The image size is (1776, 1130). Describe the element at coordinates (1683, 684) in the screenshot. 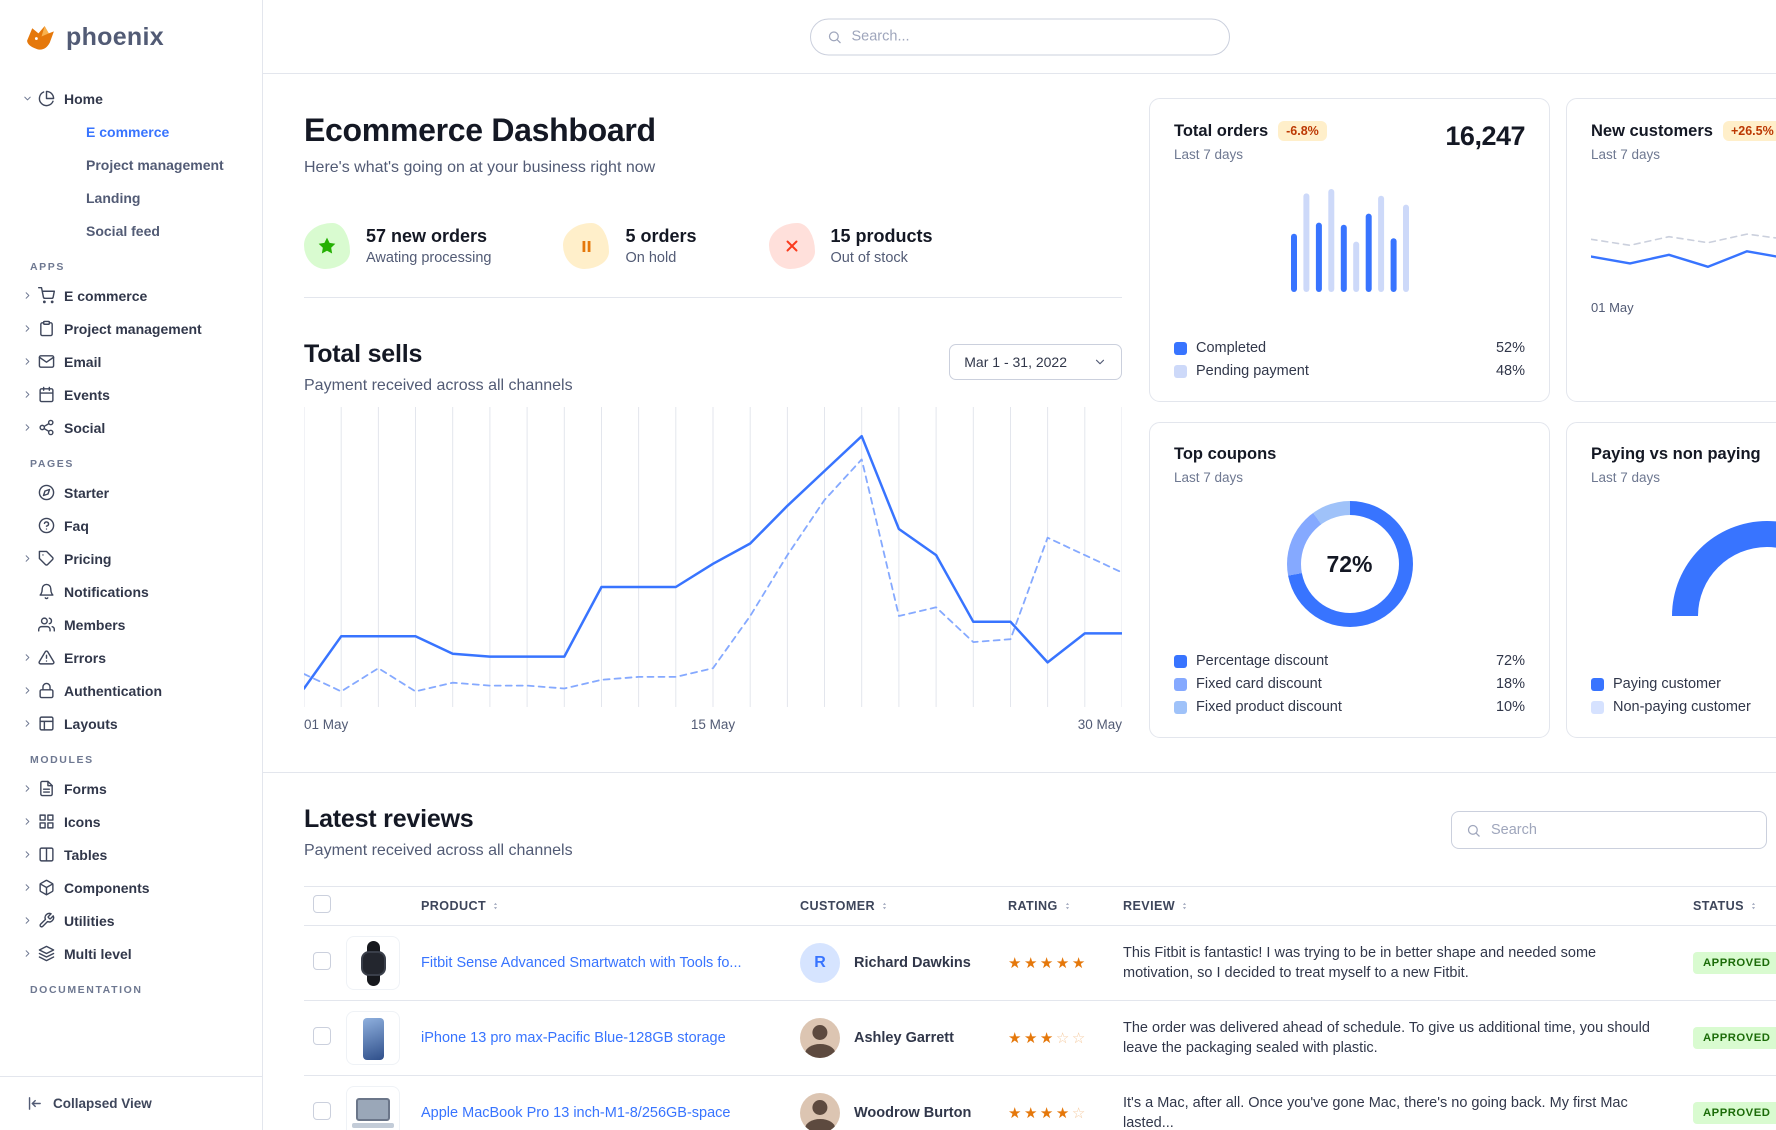

I see `legend-item: Paying customer` at that location.